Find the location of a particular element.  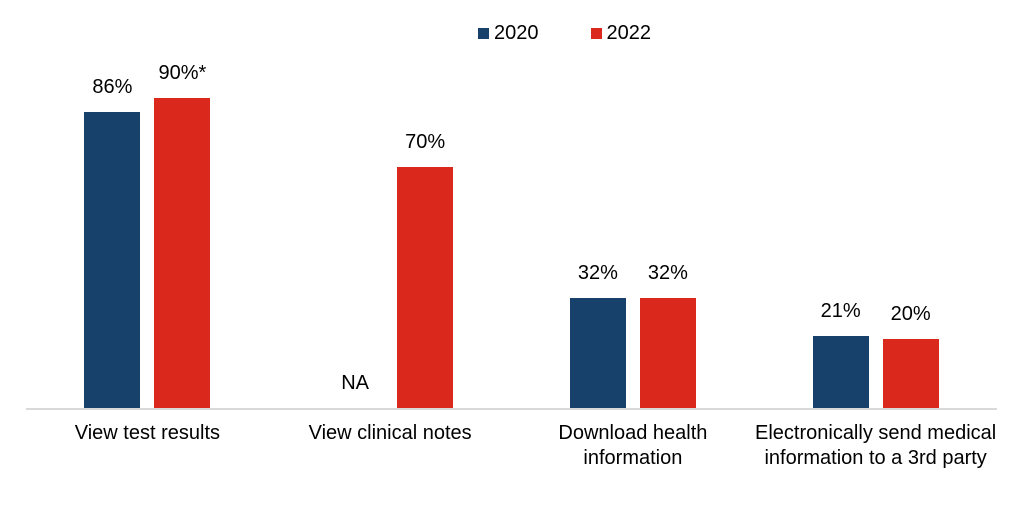

legend-swatch-2020-icon is located at coordinates (483, 33).